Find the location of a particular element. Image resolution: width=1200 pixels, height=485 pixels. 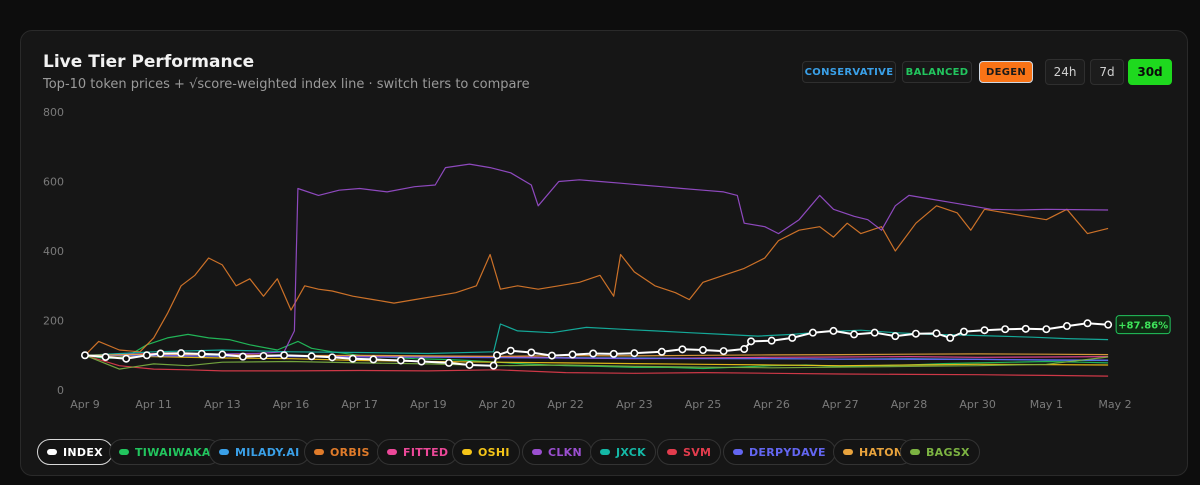

y-tick-label: 400 is located at coordinates (53, 251).